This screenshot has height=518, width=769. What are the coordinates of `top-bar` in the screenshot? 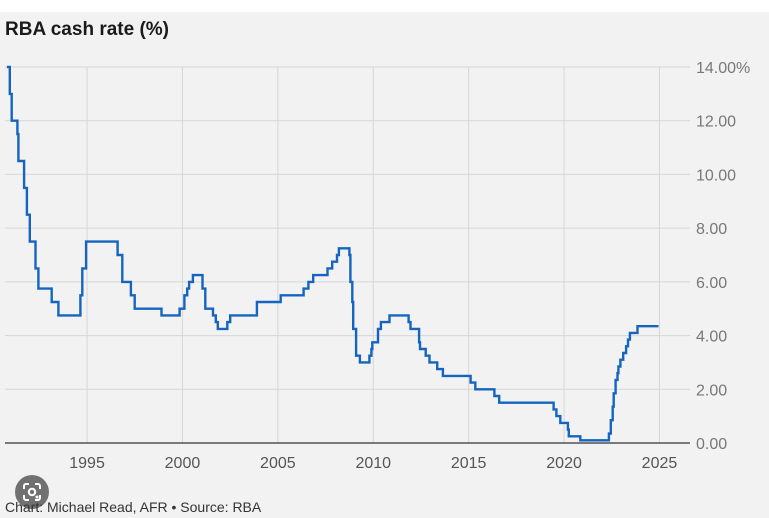 It's located at (384, 6).